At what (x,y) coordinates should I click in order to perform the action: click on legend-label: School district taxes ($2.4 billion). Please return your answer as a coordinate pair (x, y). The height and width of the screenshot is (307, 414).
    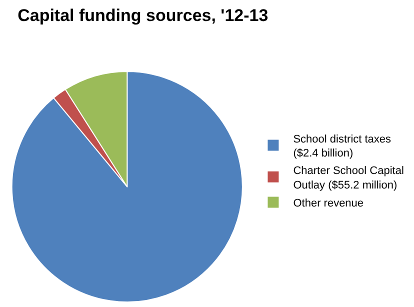
    Looking at the image, I should click on (342, 146).